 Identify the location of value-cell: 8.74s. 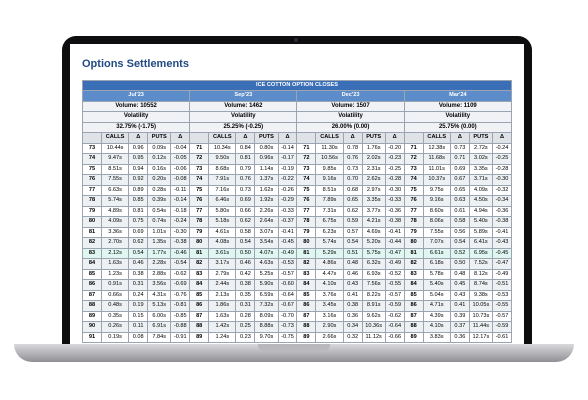
(480, 285).